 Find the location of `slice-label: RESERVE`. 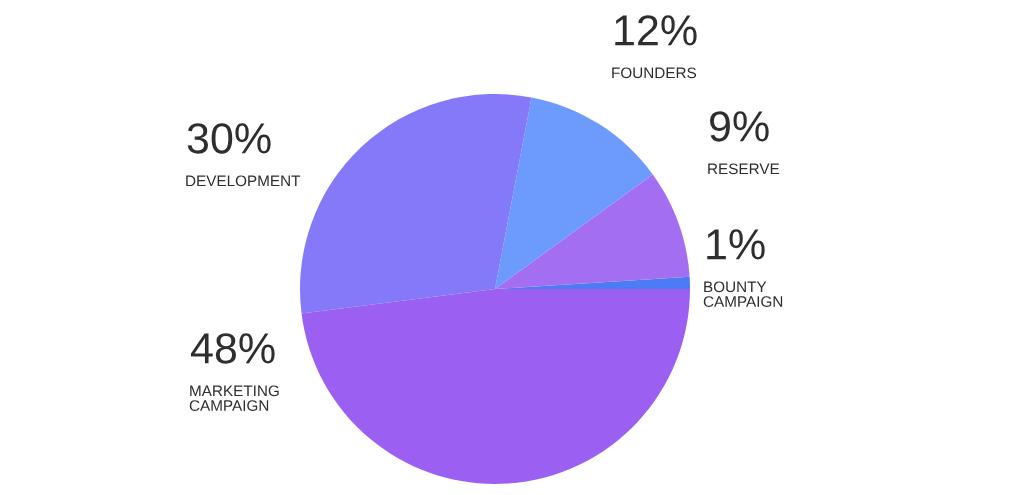

slice-label: RESERVE is located at coordinates (744, 169).